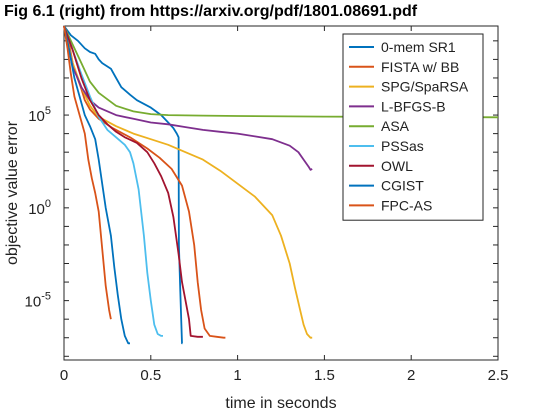 This screenshot has height=410, width=539. I want to click on series-line-cgist, so click(96, 185).